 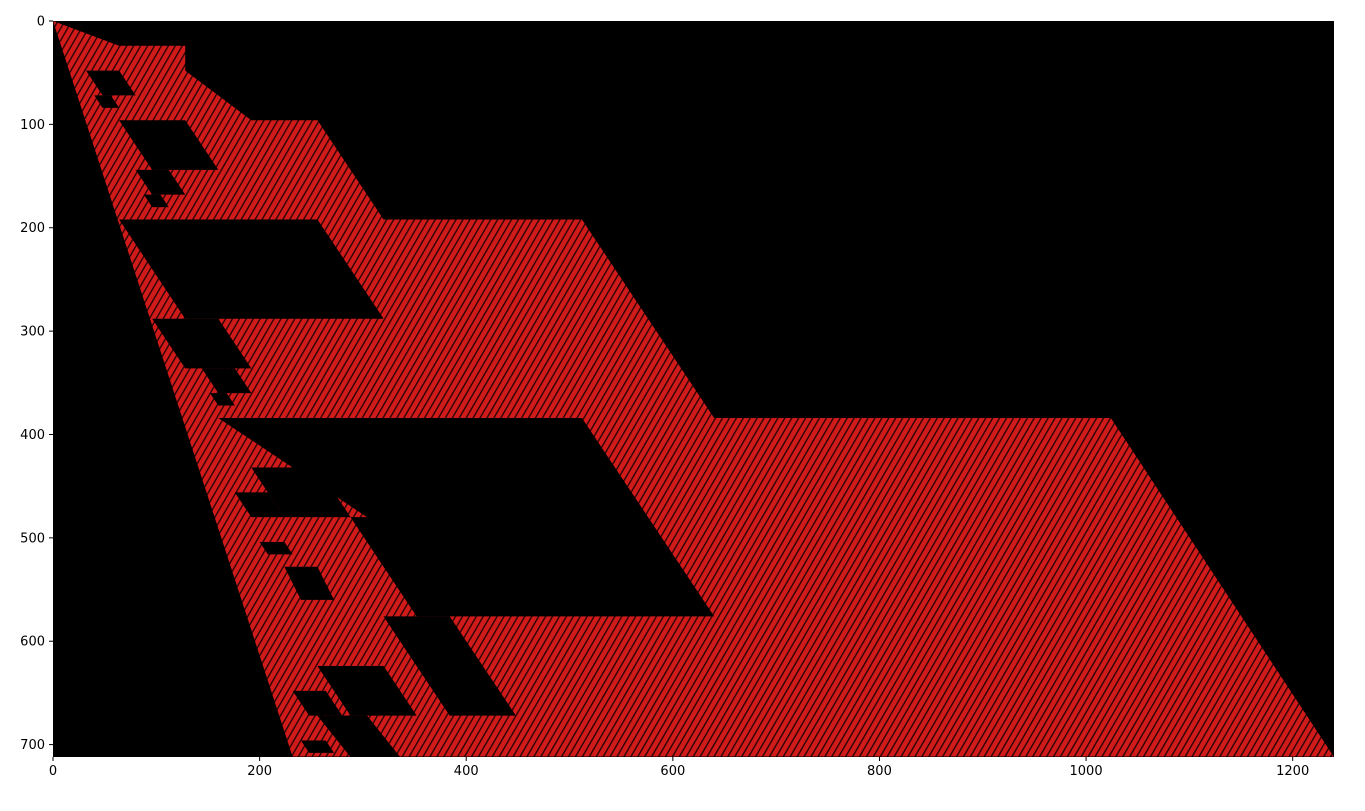 I want to click on x-tick-label: 800, so click(x=879, y=771).